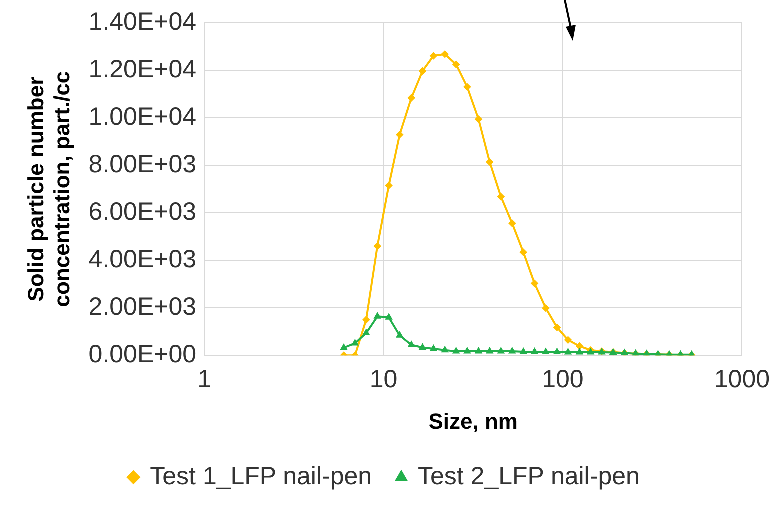 Image resolution: width=780 pixels, height=514 pixels. What do you see at coordinates (142, 116) in the screenshot?
I see `y-tick-label: 1.00E+04` at bounding box center [142, 116].